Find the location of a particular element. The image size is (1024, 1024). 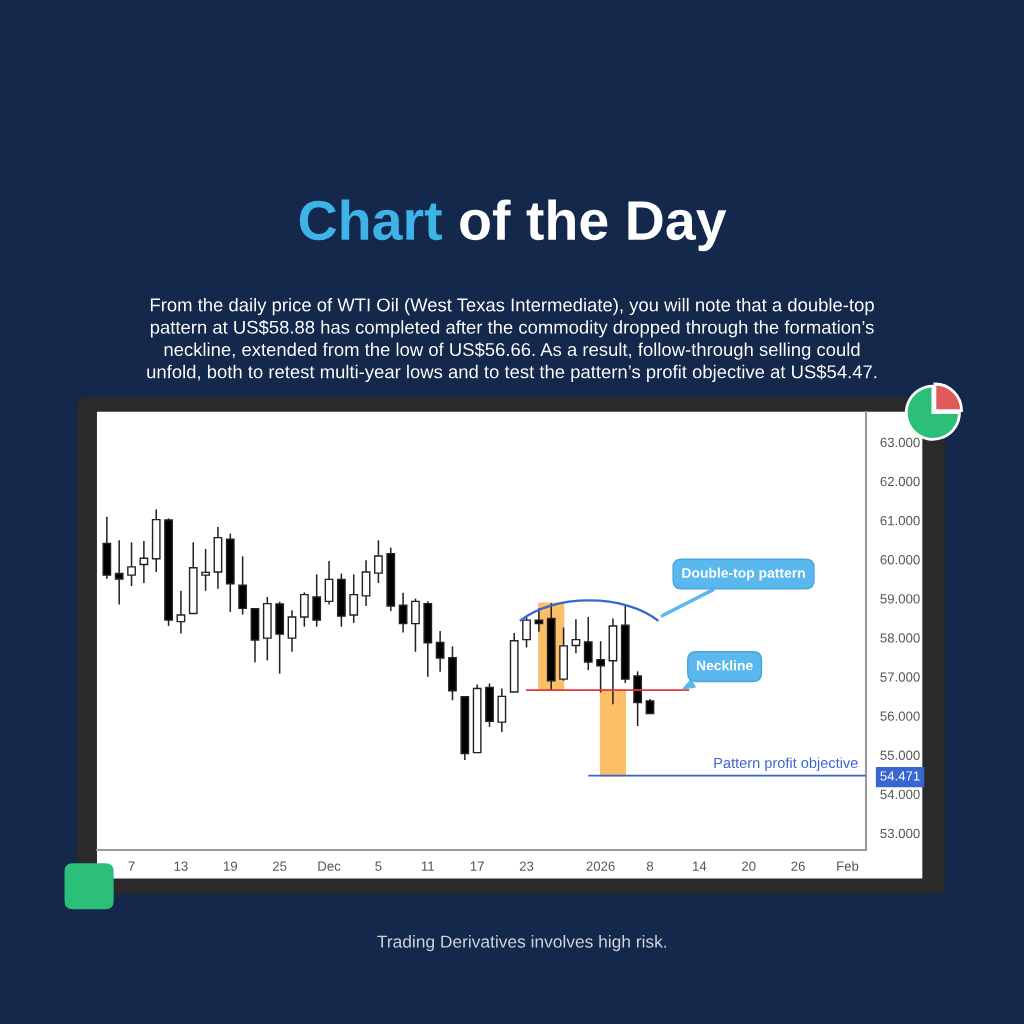

y-tick-label: 54.471 is located at coordinates (900, 776).